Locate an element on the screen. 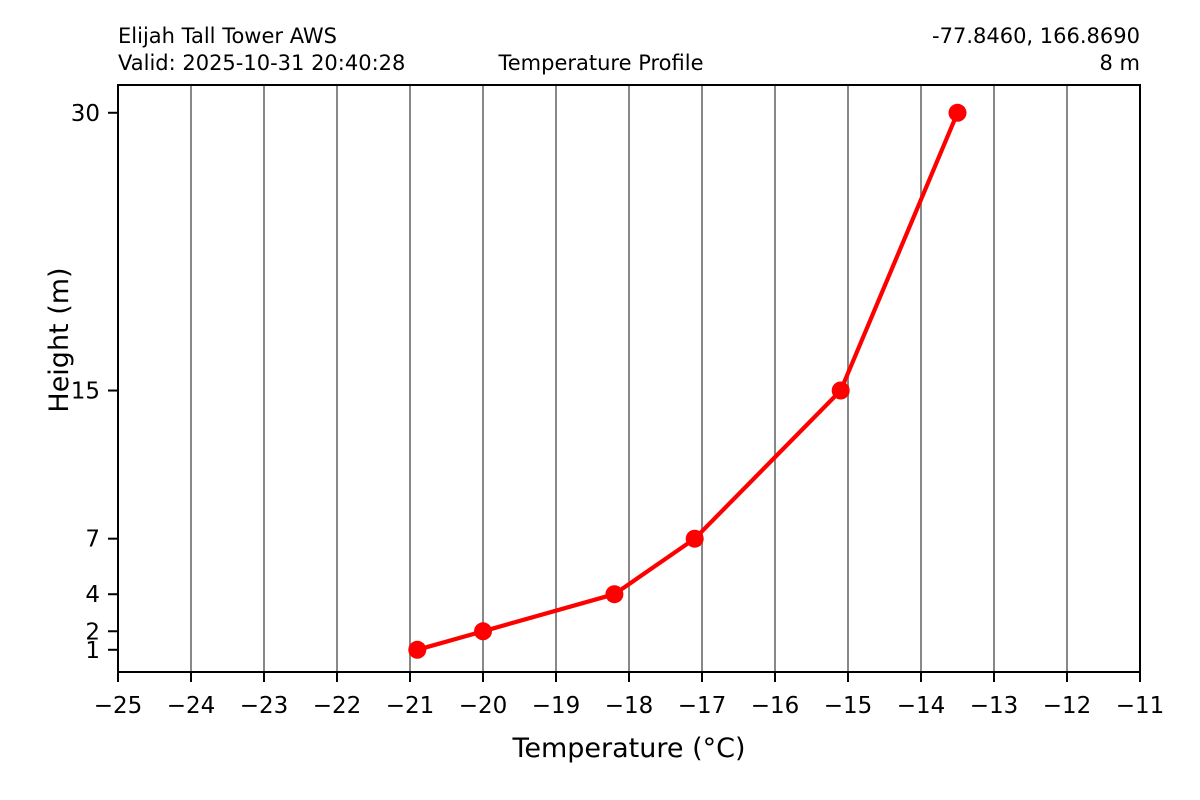 The height and width of the screenshot is (800, 1200). valid-time: Valid: 2025-10-31 20:40:28 is located at coordinates (261, 63).